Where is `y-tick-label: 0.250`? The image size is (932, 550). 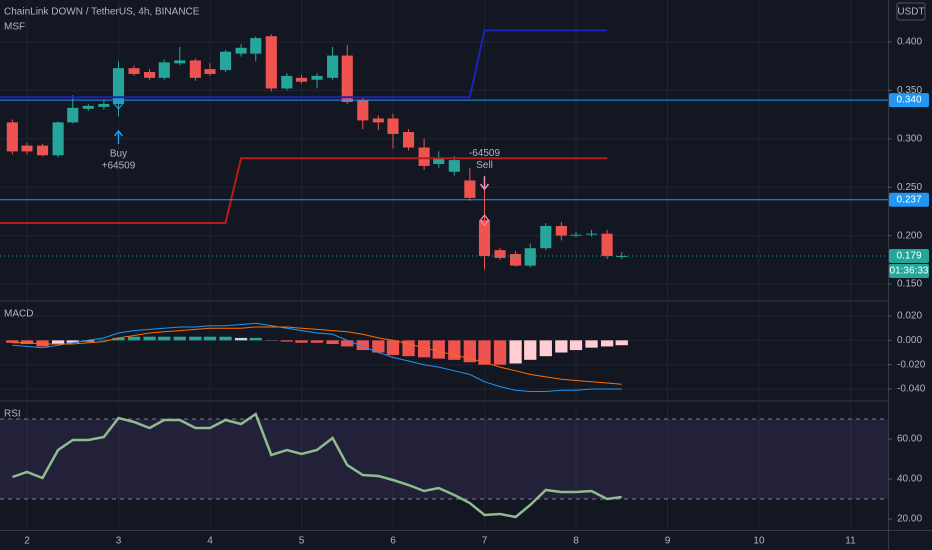
y-tick-label: 0.250 is located at coordinates (909, 187).